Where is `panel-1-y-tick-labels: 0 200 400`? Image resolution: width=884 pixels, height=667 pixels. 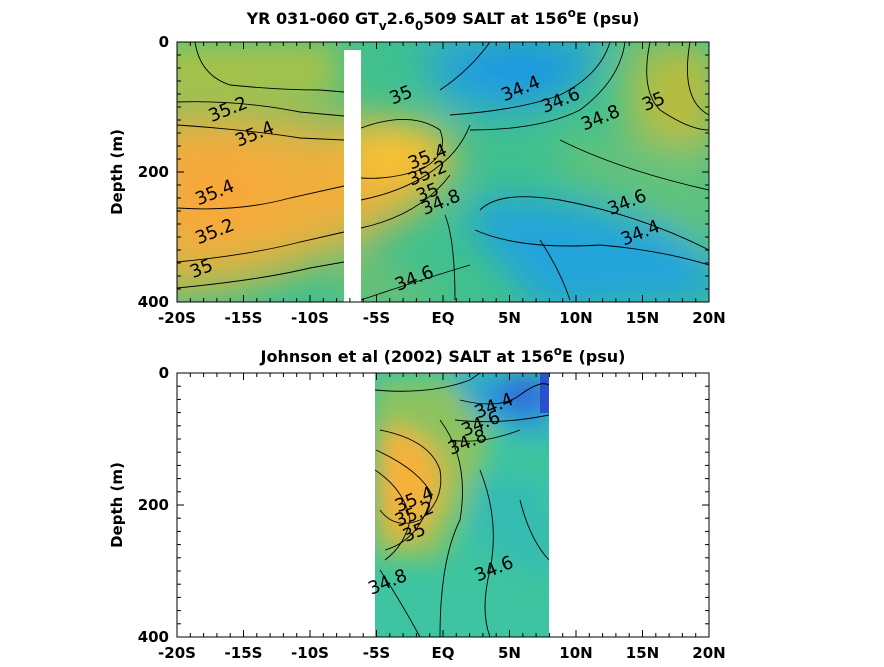
panel-1-y-tick-labels: 0 200 400 is located at coordinates (153, 172).